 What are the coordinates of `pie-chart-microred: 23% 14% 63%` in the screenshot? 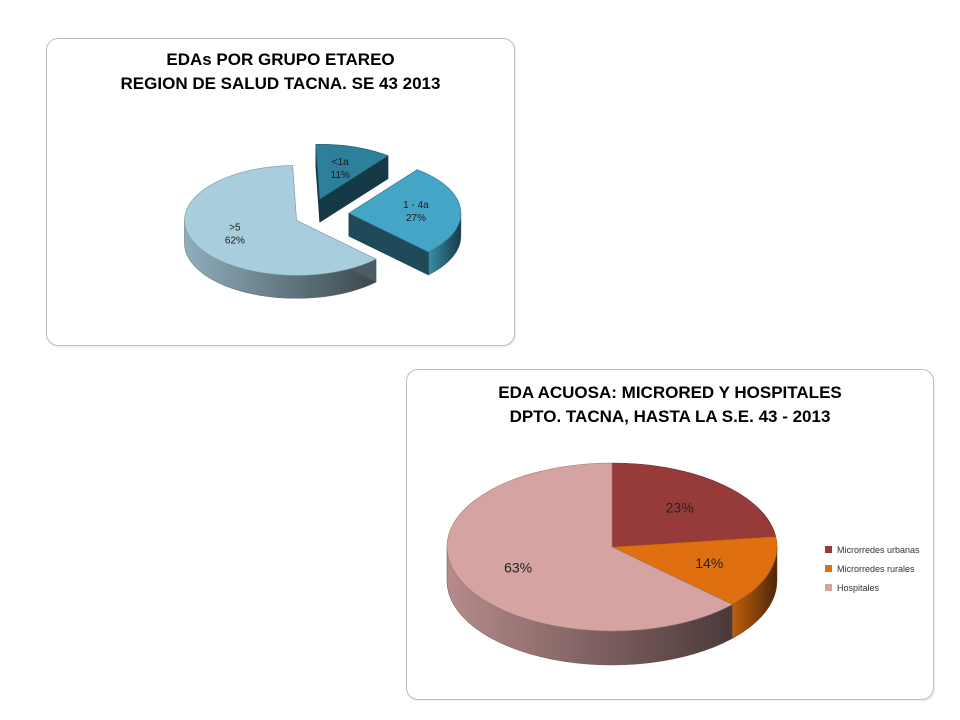 It's located at (612, 564).